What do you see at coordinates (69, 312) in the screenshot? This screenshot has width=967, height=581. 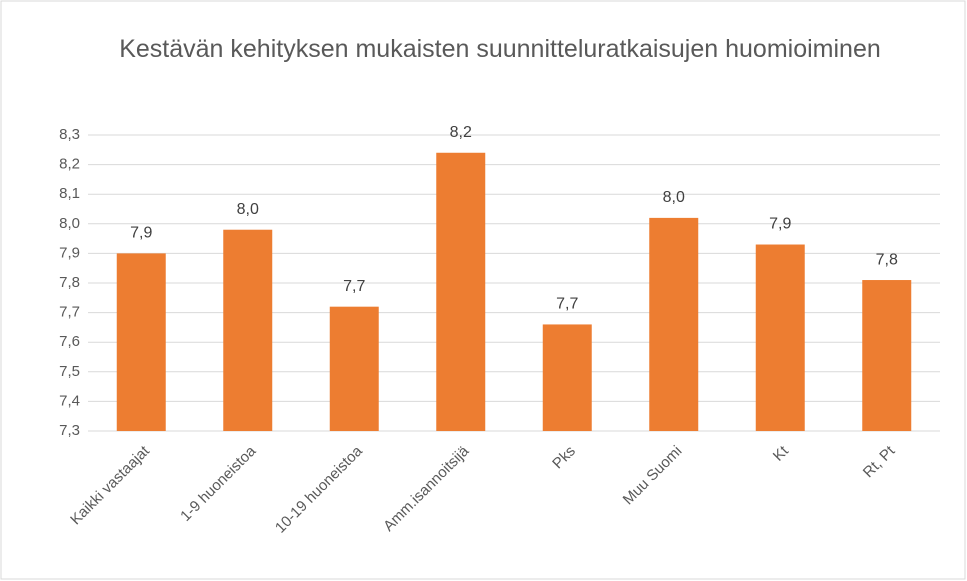 I see `y-tick-label: 7,7` at bounding box center [69, 312].